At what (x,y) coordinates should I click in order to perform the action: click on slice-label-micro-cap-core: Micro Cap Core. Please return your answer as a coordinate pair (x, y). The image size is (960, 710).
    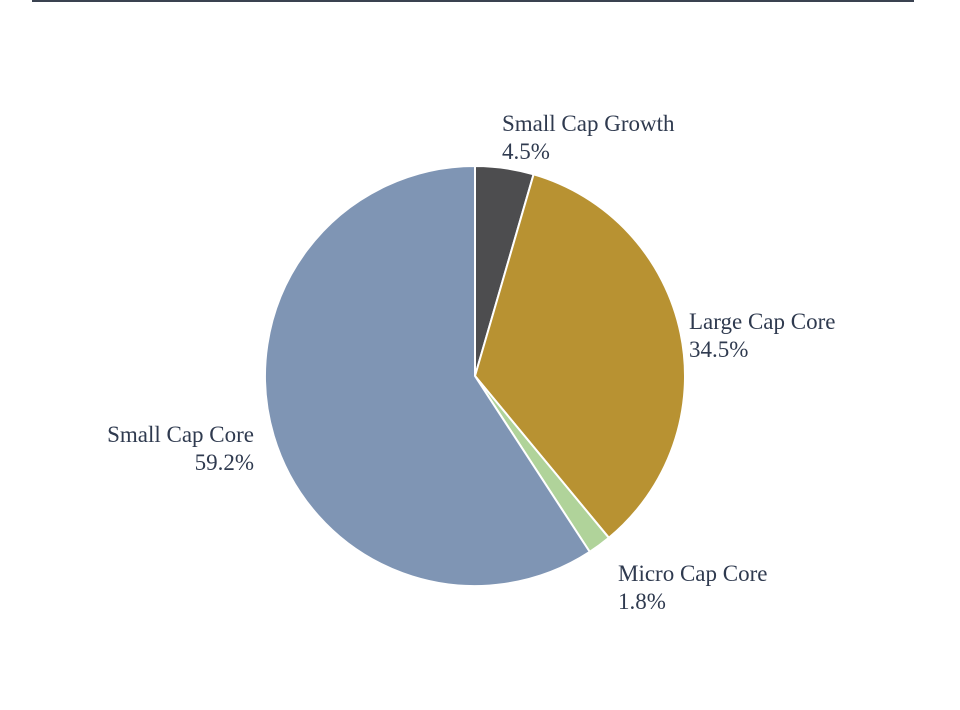
    Looking at the image, I should click on (692, 573).